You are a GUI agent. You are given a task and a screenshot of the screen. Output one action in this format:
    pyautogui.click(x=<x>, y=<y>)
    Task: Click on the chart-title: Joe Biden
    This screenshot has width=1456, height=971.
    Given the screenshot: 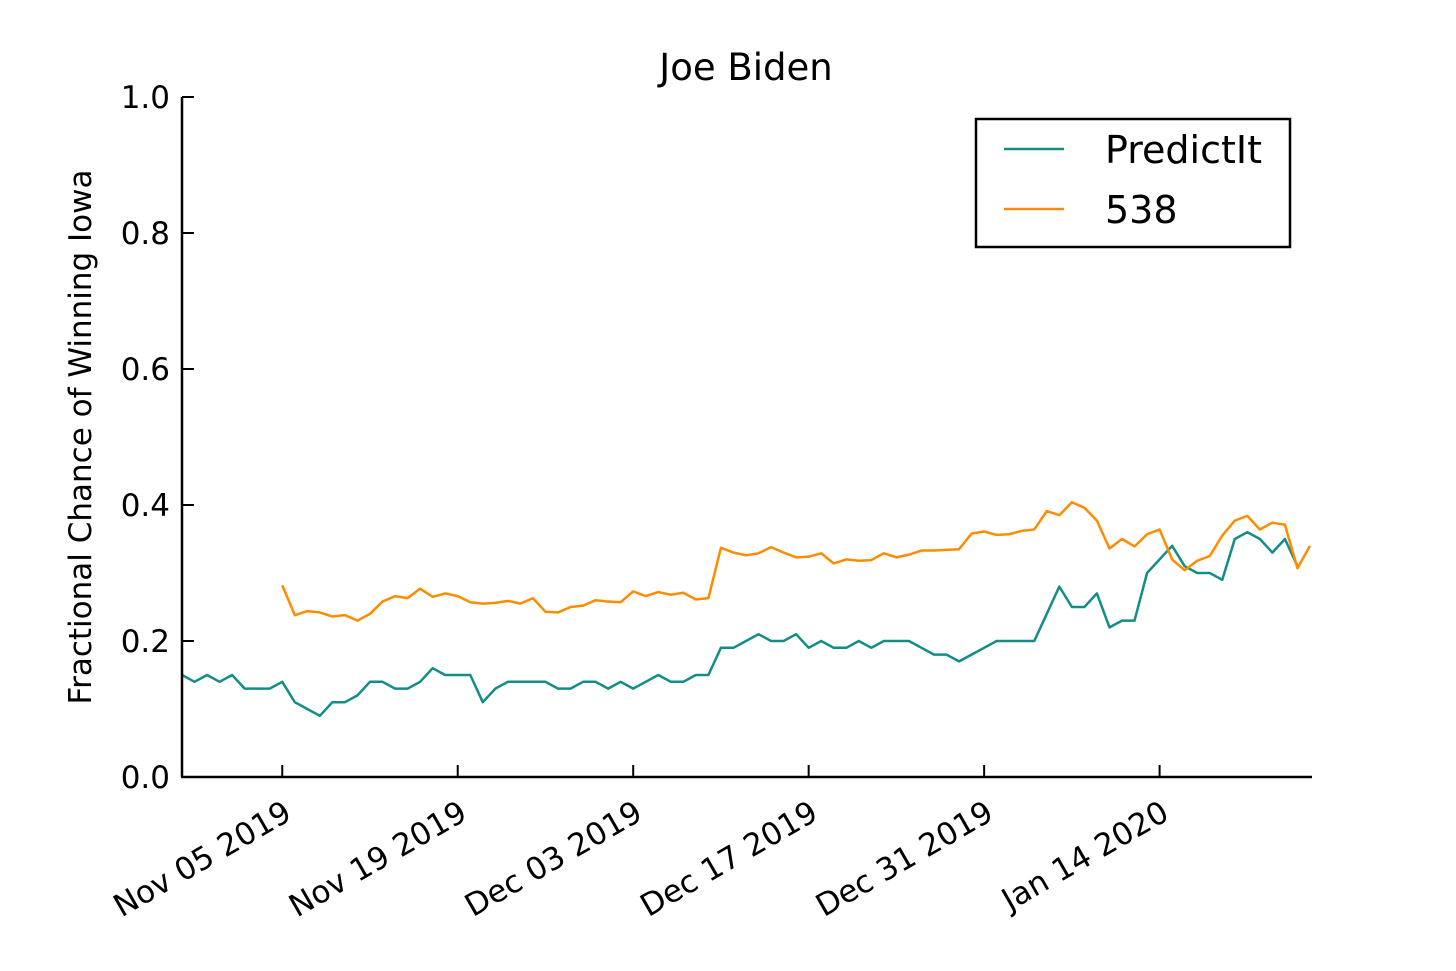 What is the action you would take?
    pyautogui.click(x=744, y=67)
    